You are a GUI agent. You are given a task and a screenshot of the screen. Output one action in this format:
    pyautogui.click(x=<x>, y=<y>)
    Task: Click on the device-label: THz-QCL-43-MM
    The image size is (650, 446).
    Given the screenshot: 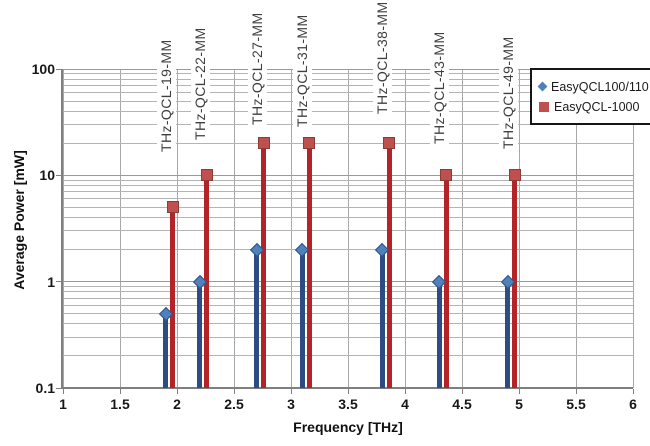 What is the action you would take?
    pyautogui.click(x=440, y=88)
    